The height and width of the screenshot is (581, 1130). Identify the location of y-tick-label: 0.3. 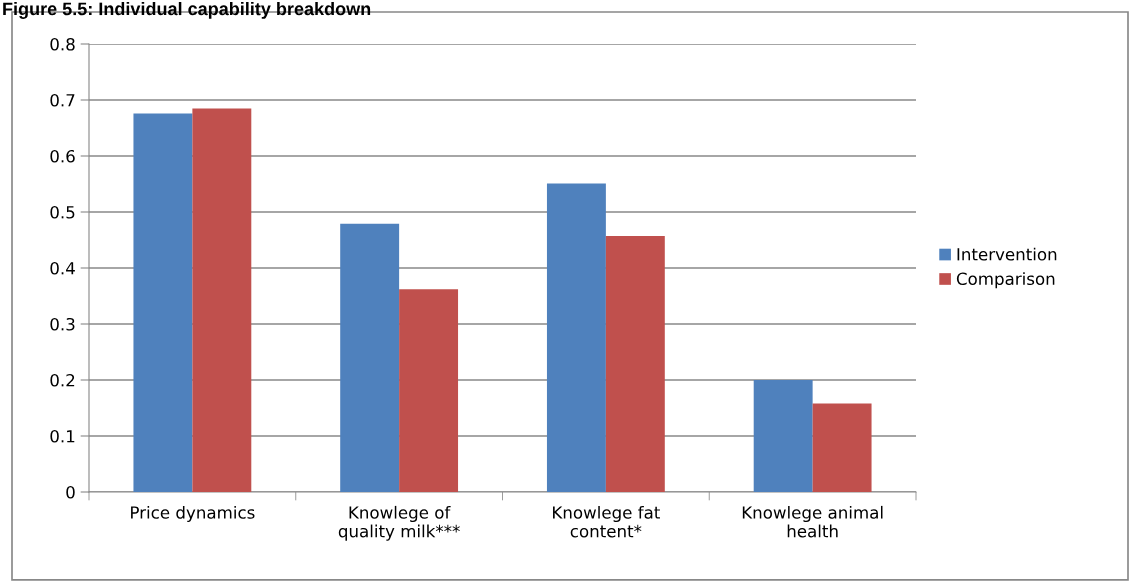
(62, 324).